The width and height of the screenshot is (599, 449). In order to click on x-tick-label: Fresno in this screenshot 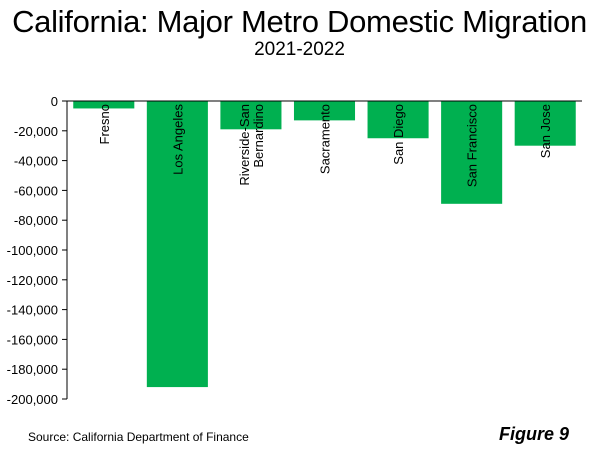, I will do `click(104, 124)`.